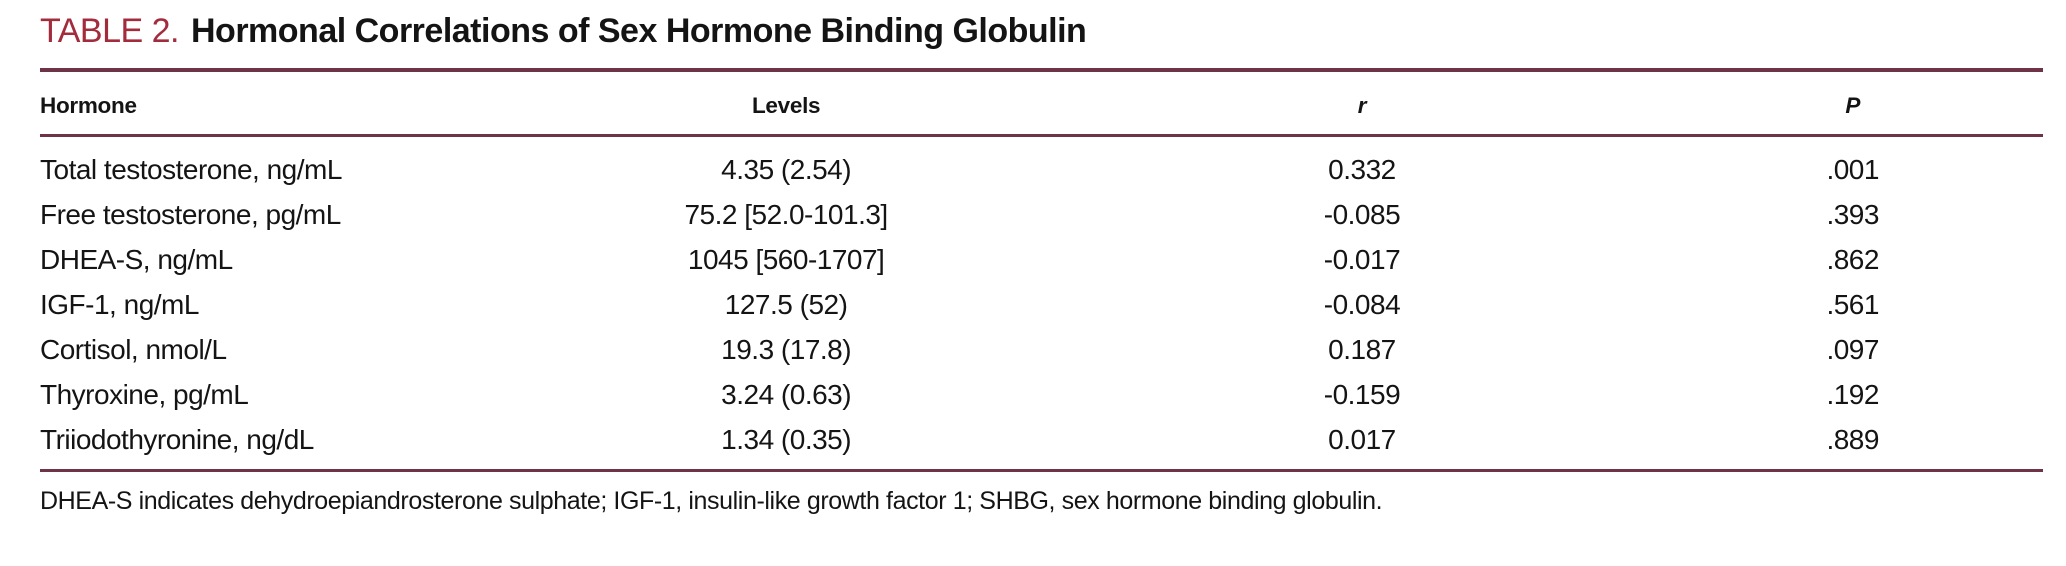  What do you see at coordinates (1362, 349) in the screenshot?
I see `cell-r: 0.187` at bounding box center [1362, 349].